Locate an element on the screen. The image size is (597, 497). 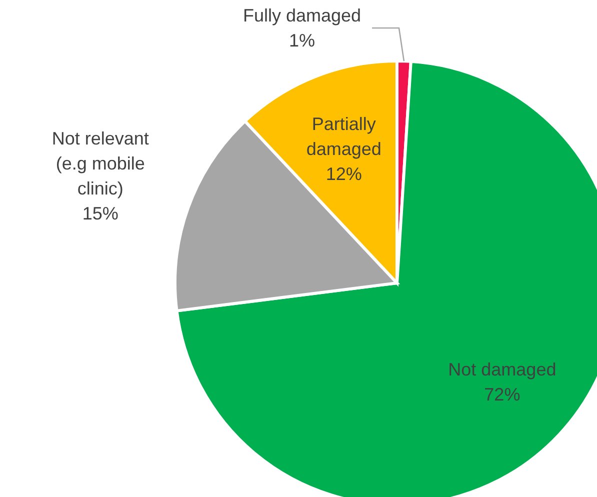
data-label: 15% is located at coordinates (100, 214).